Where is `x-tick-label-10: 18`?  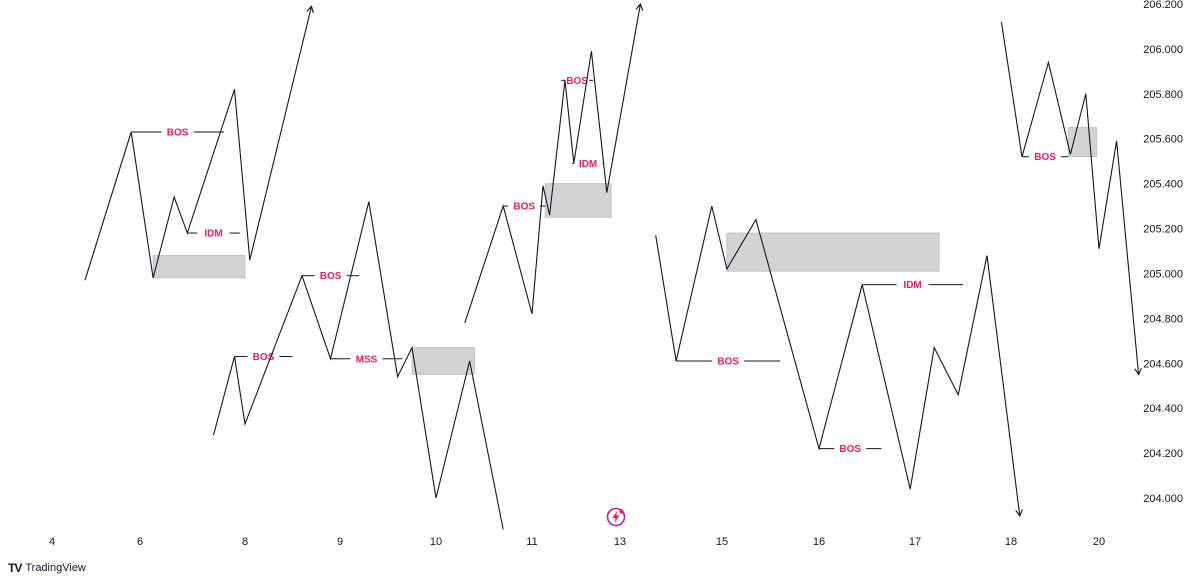 x-tick-label-10: 18 is located at coordinates (1011, 542).